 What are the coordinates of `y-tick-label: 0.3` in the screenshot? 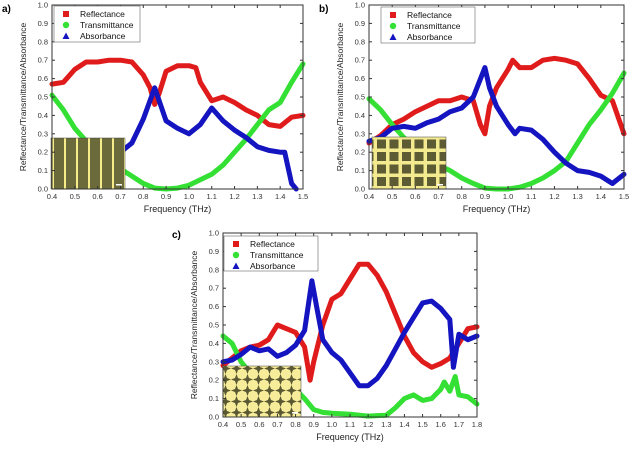 It's located at (214, 361).